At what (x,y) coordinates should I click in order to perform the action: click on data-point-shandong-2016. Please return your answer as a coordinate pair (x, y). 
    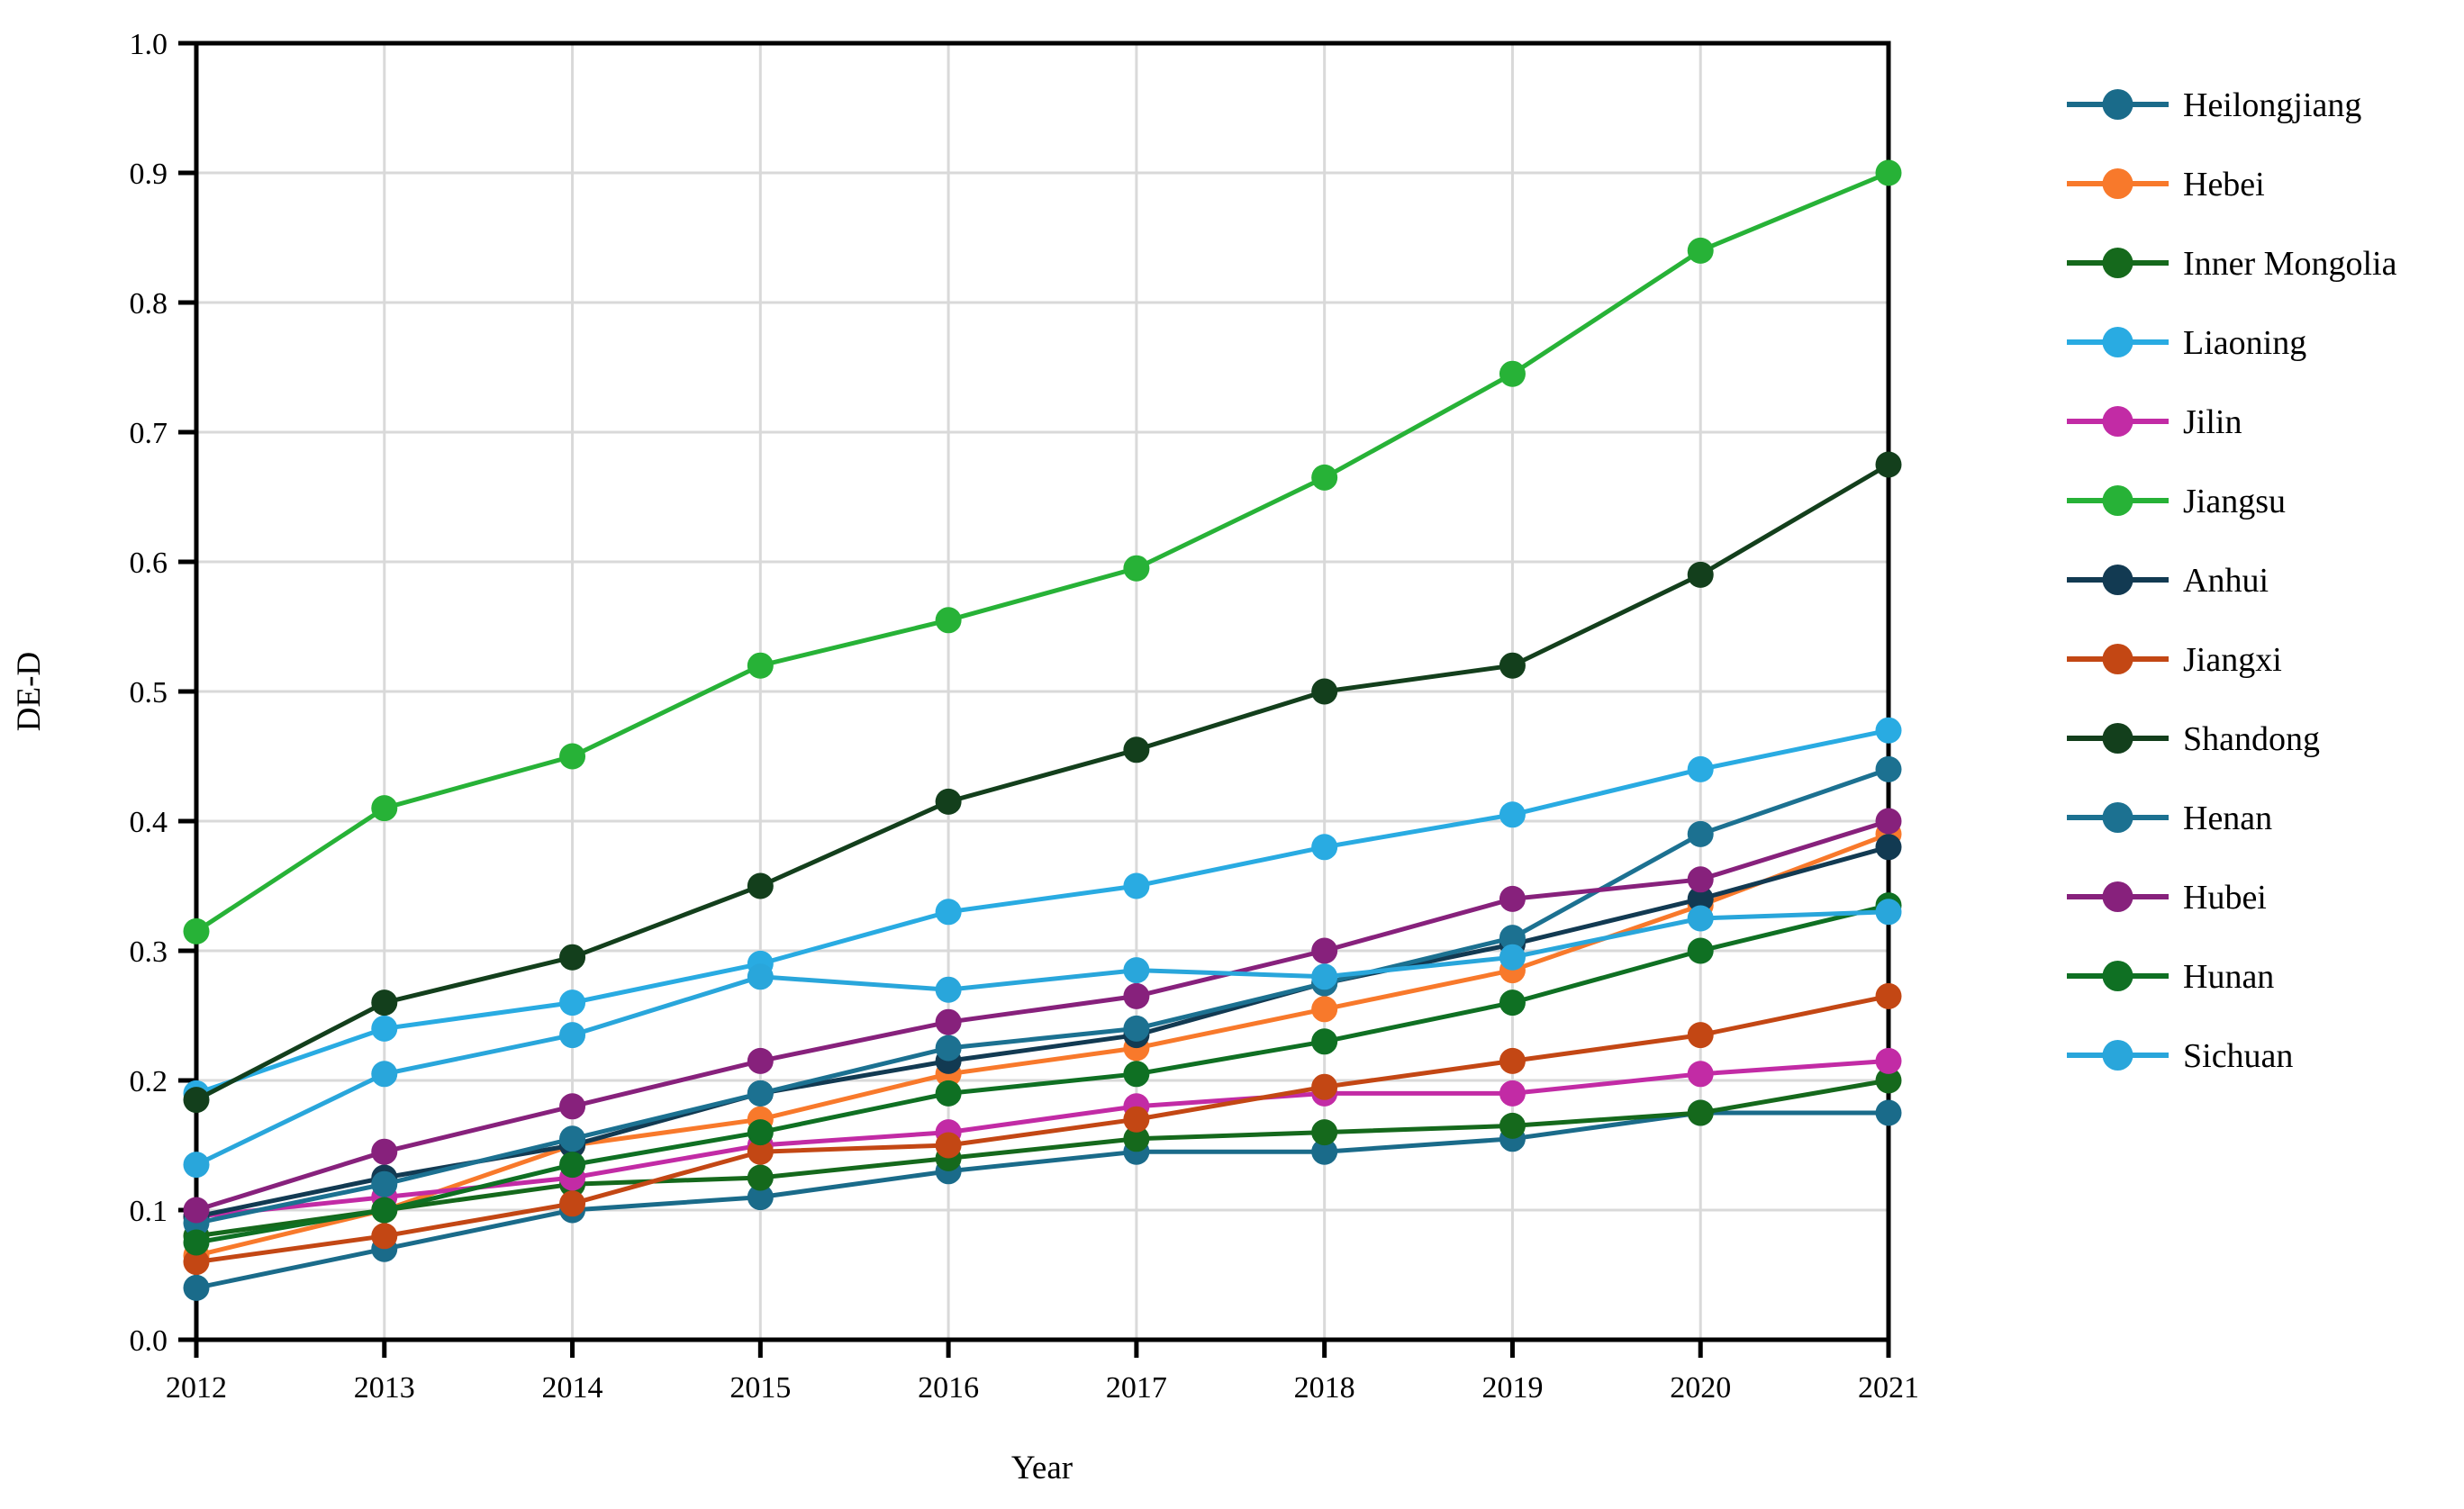
    Looking at the image, I should click on (948, 801).